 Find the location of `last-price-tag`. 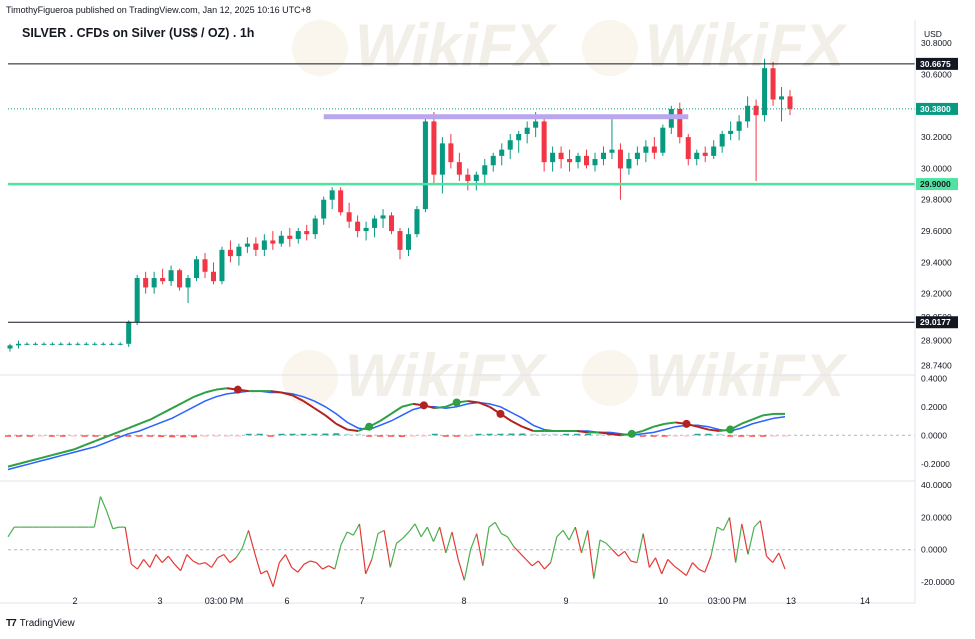

last-price-tag is located at coordinates (937, 108).